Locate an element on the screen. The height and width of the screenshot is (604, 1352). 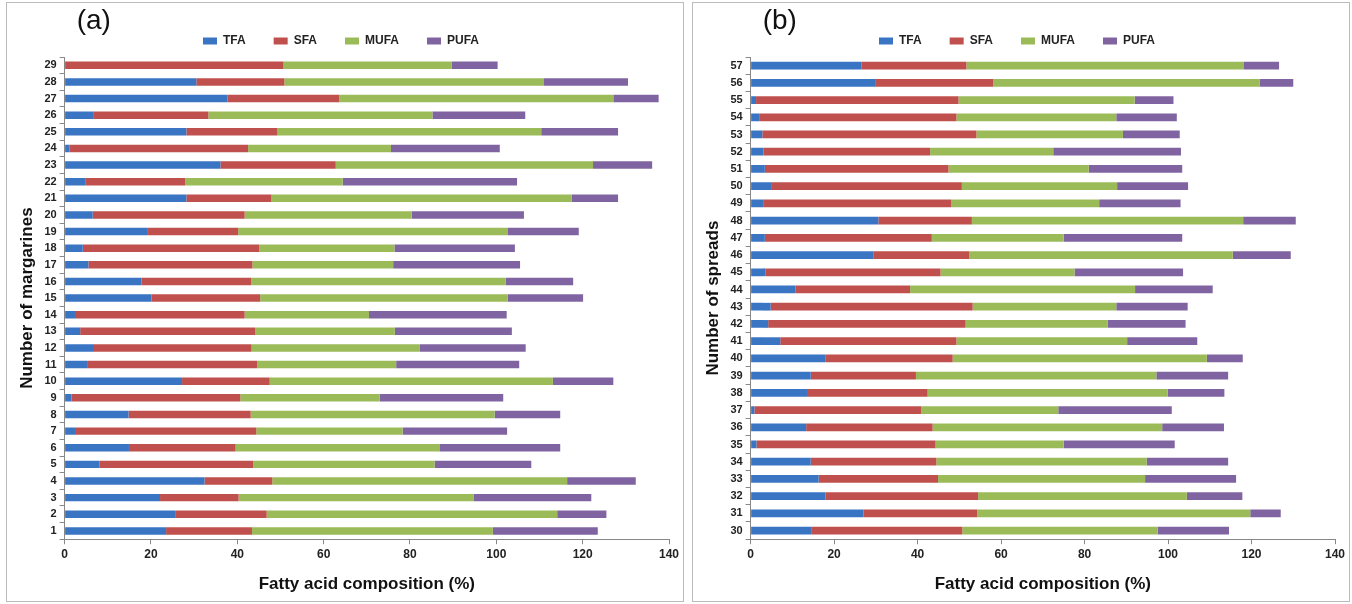
y-tick-label: 1 is located at coordinates (53, 529).